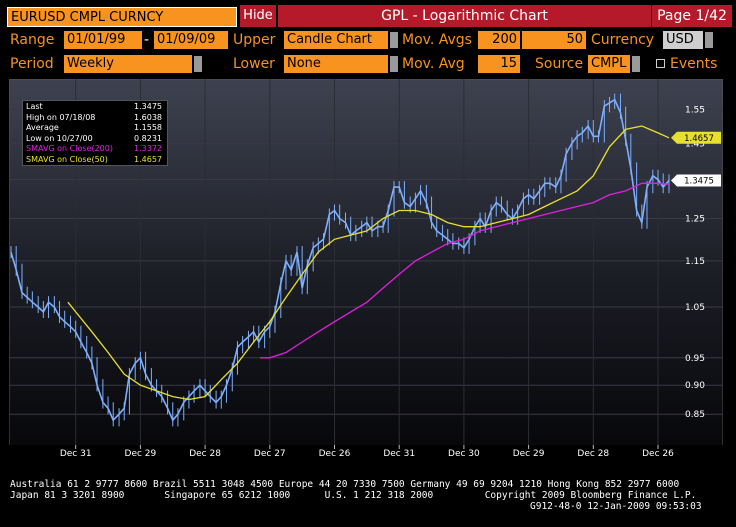  Describe the element at coordinates (254, 64) in the screenshot. I see `lower-label: Lower` at that location.